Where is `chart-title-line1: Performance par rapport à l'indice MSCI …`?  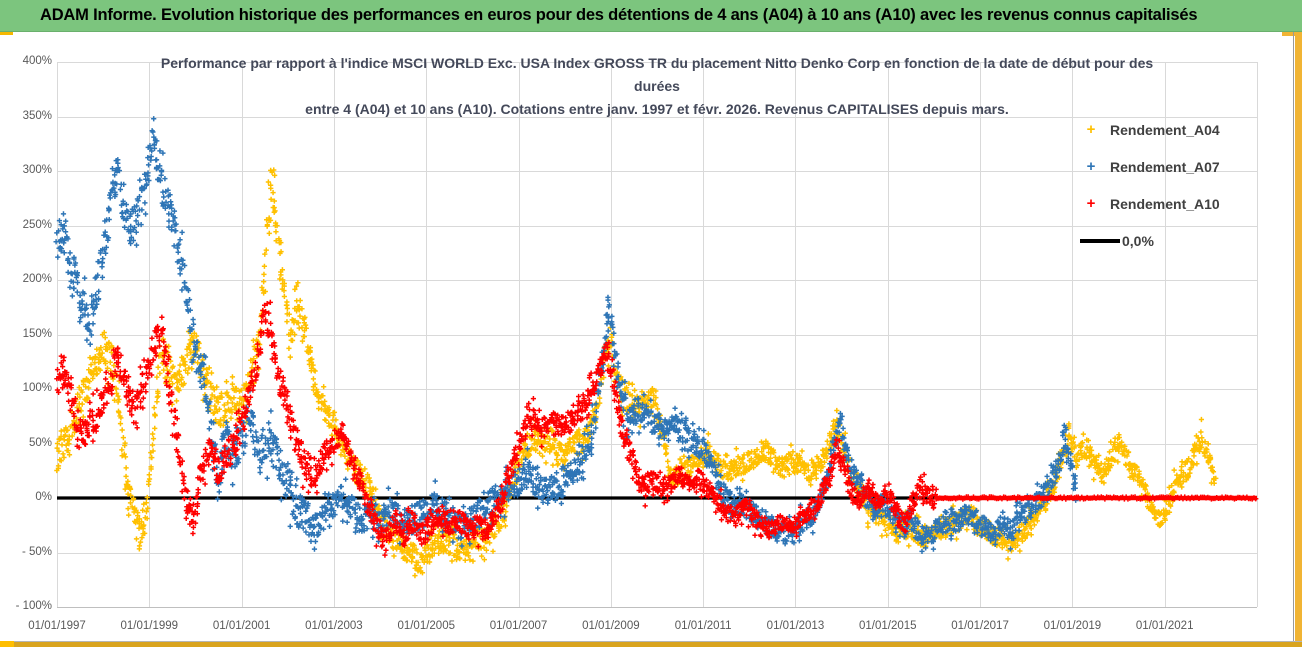
chart-title-line1: Performance par rapport à l'indice MSCI … is located at coordinates (657, 63).